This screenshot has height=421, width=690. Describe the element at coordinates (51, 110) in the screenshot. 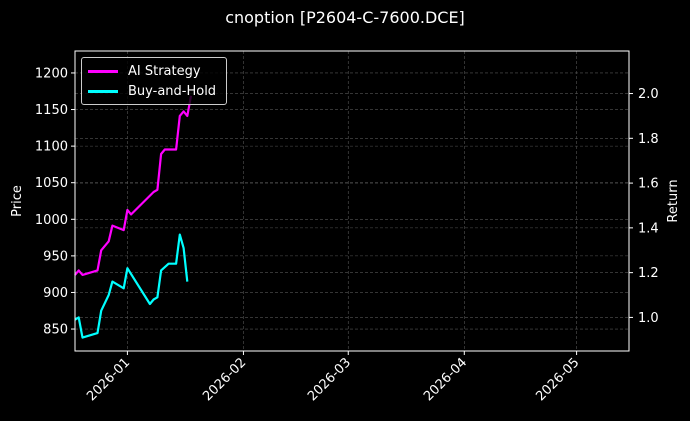

I see `svg-text: 1150` at that location.